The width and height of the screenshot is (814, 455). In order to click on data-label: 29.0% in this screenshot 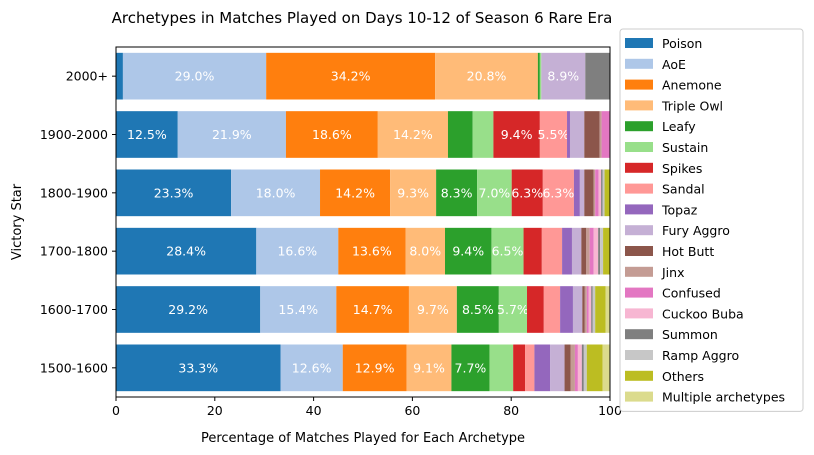, I will do `click(195, 76)`.